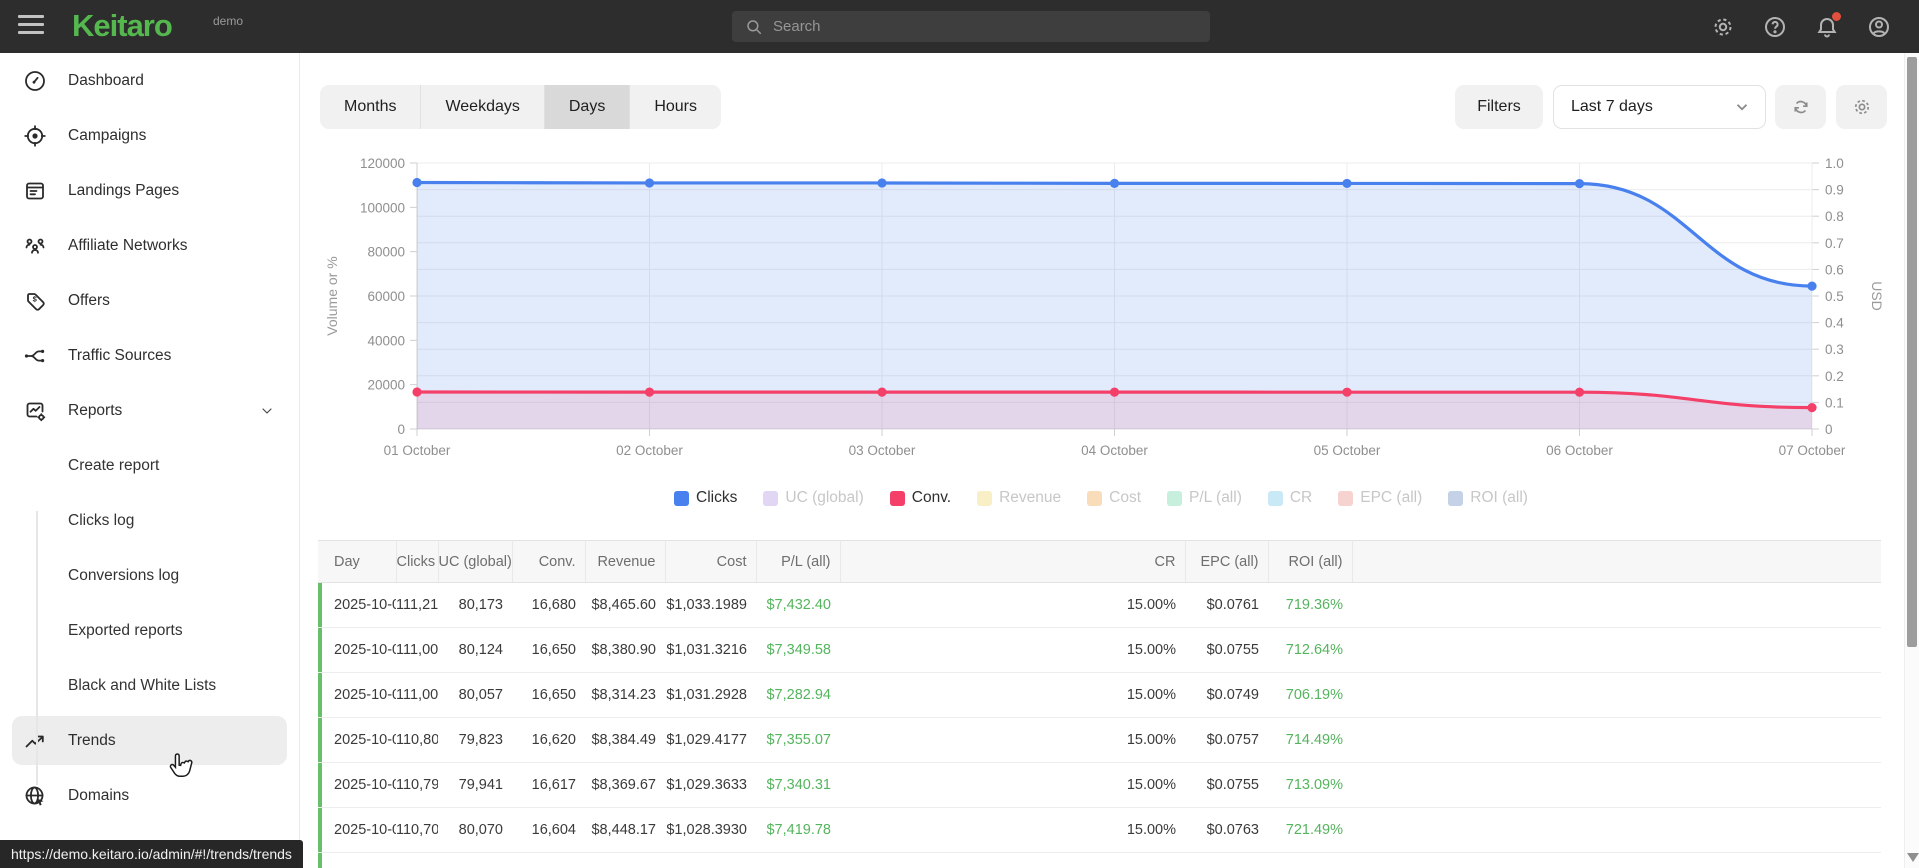 The height and width of the screenshot is (868, 1919). Describe the element at coordinates (36, 411) in the screenshot. I see `reports-icon` at that location.